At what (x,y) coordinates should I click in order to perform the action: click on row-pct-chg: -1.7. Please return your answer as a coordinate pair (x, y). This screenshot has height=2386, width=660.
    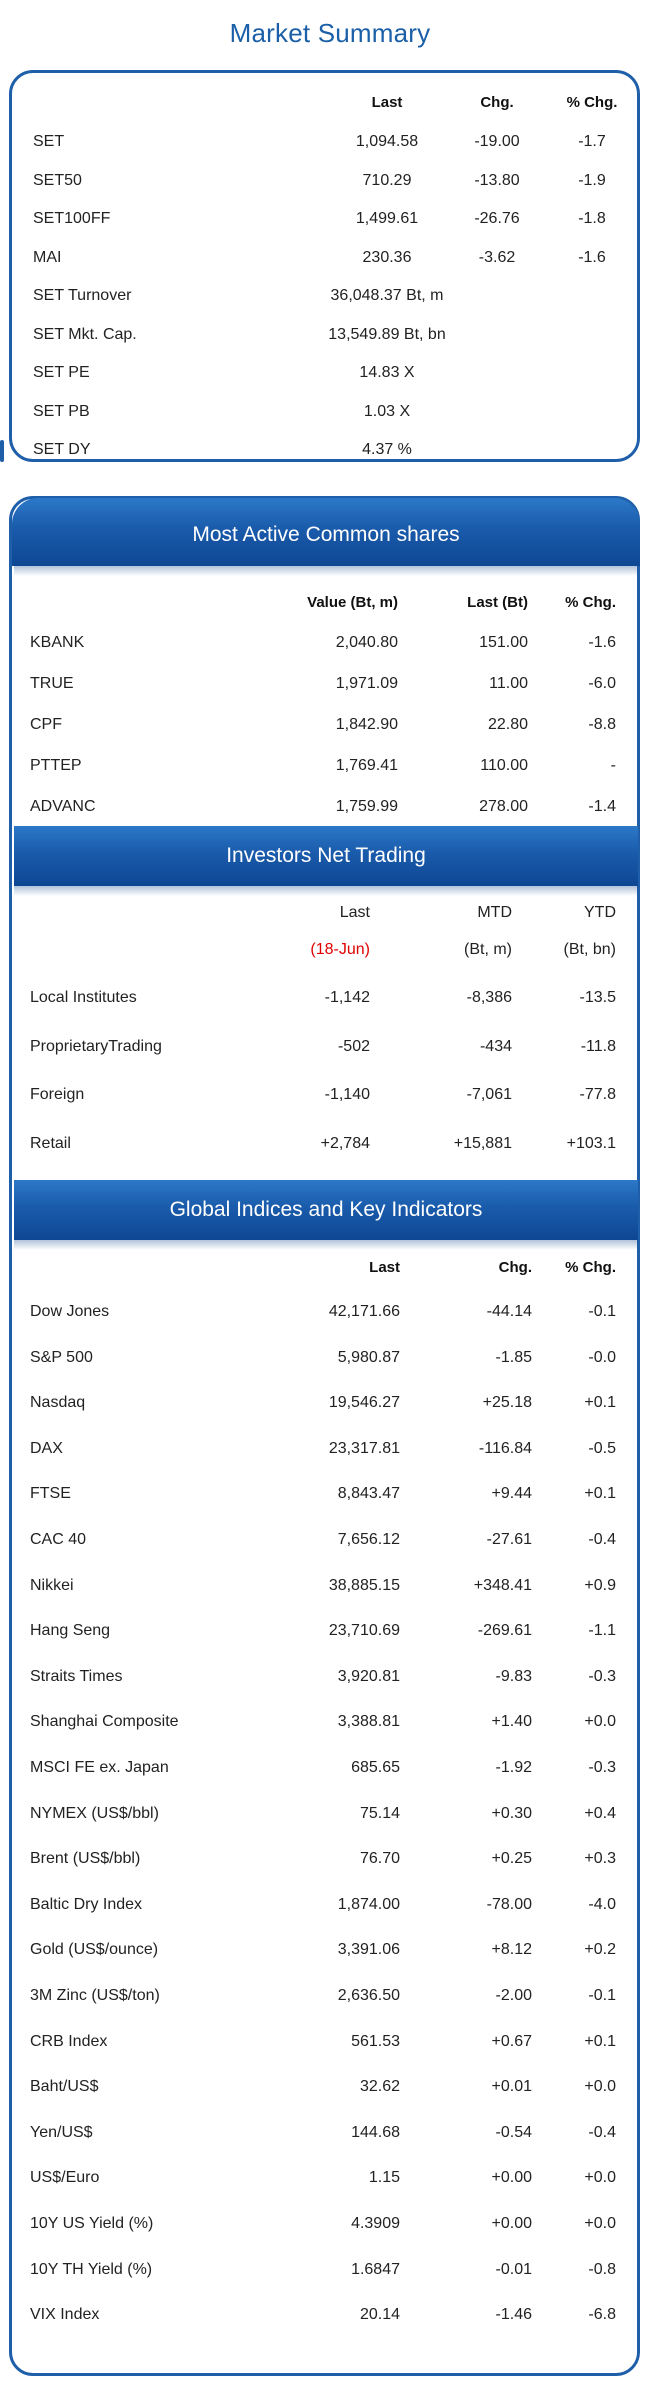
    Looking at the image, I should click on (592, 141).